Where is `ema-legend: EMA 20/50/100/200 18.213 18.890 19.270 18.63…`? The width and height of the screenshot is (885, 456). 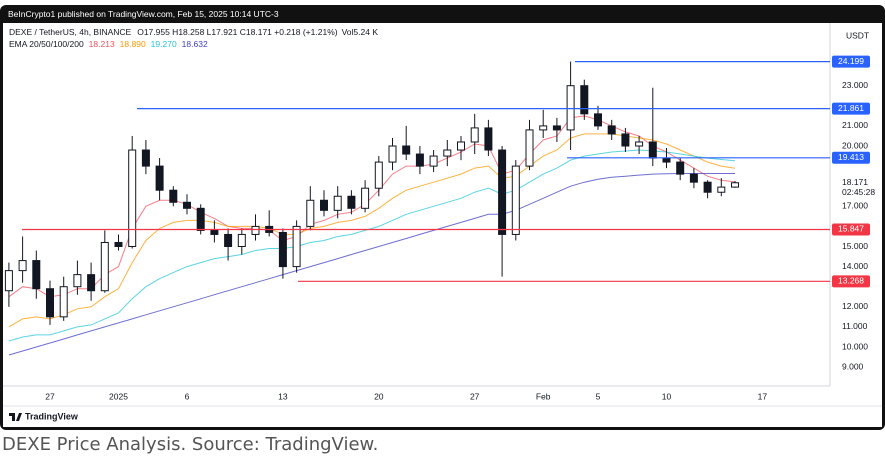
ema-legend: EMA 20/50/100/200 18.213 18.890 19.270 18.63… is located at coordinates (108, 44).